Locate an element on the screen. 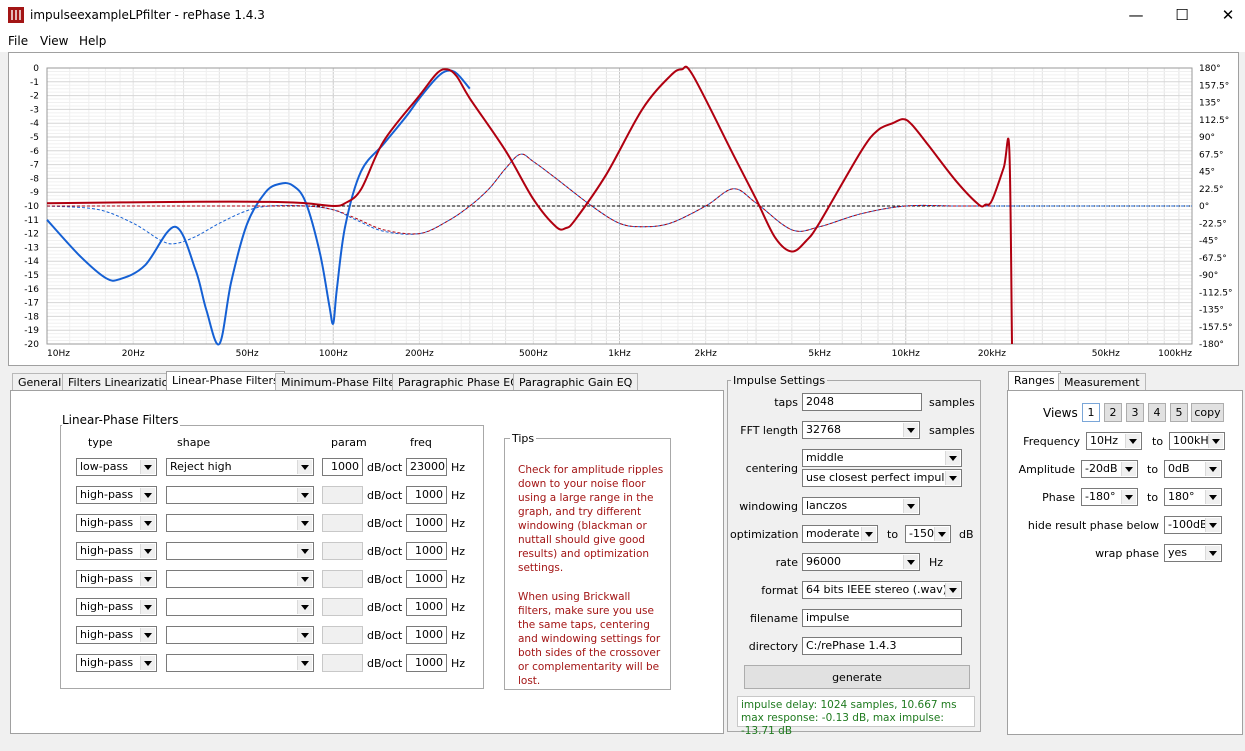 Image resolution: width=1245 pixels, height=751 pixels. frequency-to-select: 100kHz is located at coordinates (1197, 441).